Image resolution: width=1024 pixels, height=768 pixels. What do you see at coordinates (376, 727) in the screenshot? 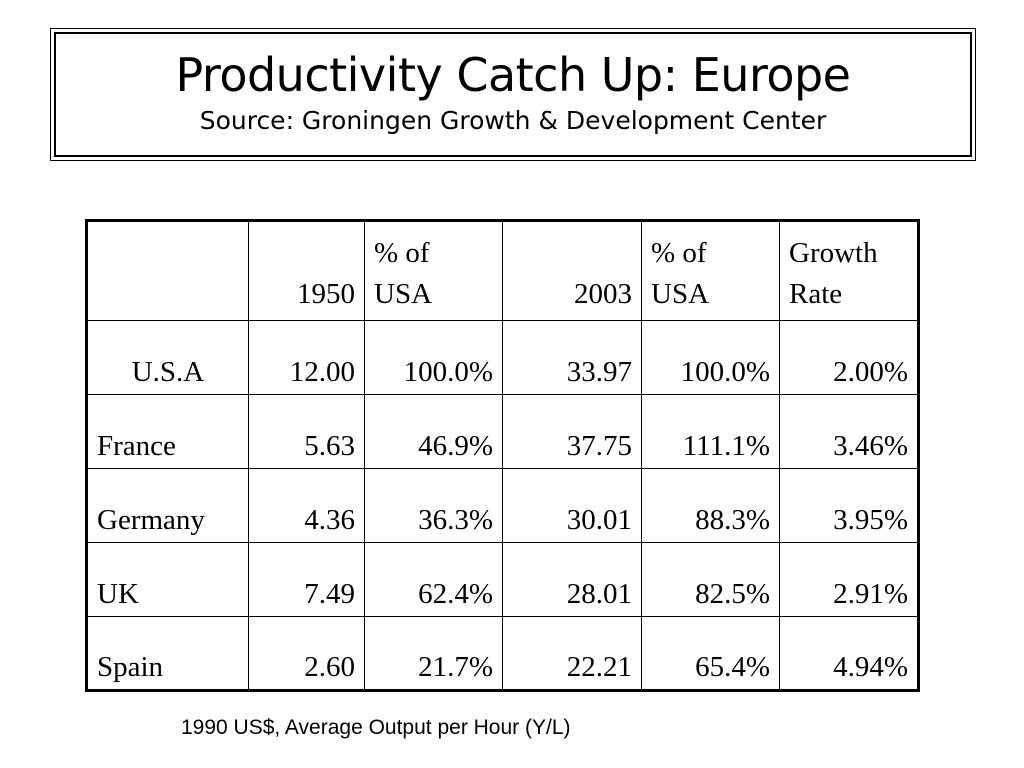
I see `footnote: 1990 US$, Average Output per Hour (Y/L)` at bounding box center [376, 727].